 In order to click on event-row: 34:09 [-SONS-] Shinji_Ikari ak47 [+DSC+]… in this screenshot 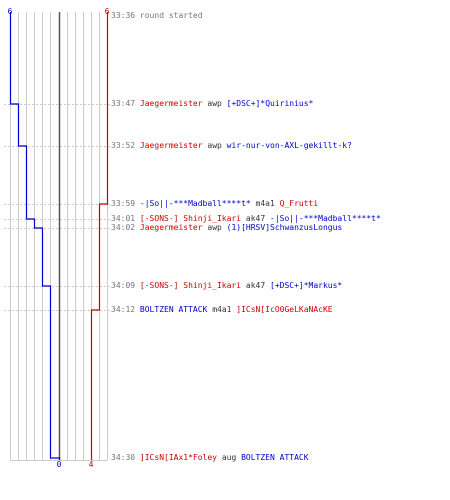, I will do `click(226, 286)`.